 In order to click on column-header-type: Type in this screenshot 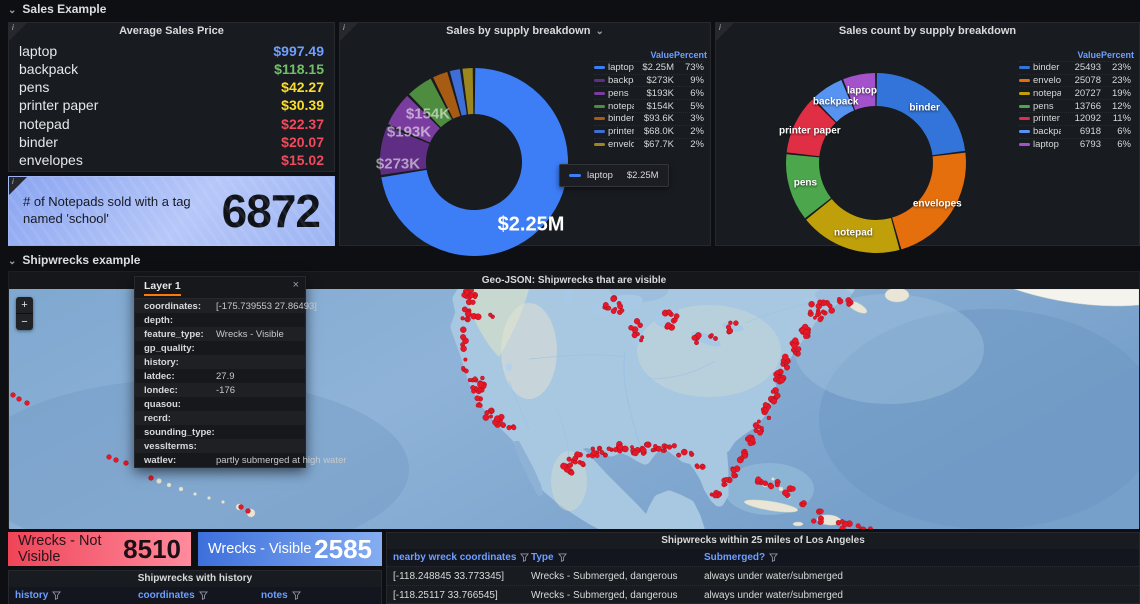, I will do `click(611, 557)`.